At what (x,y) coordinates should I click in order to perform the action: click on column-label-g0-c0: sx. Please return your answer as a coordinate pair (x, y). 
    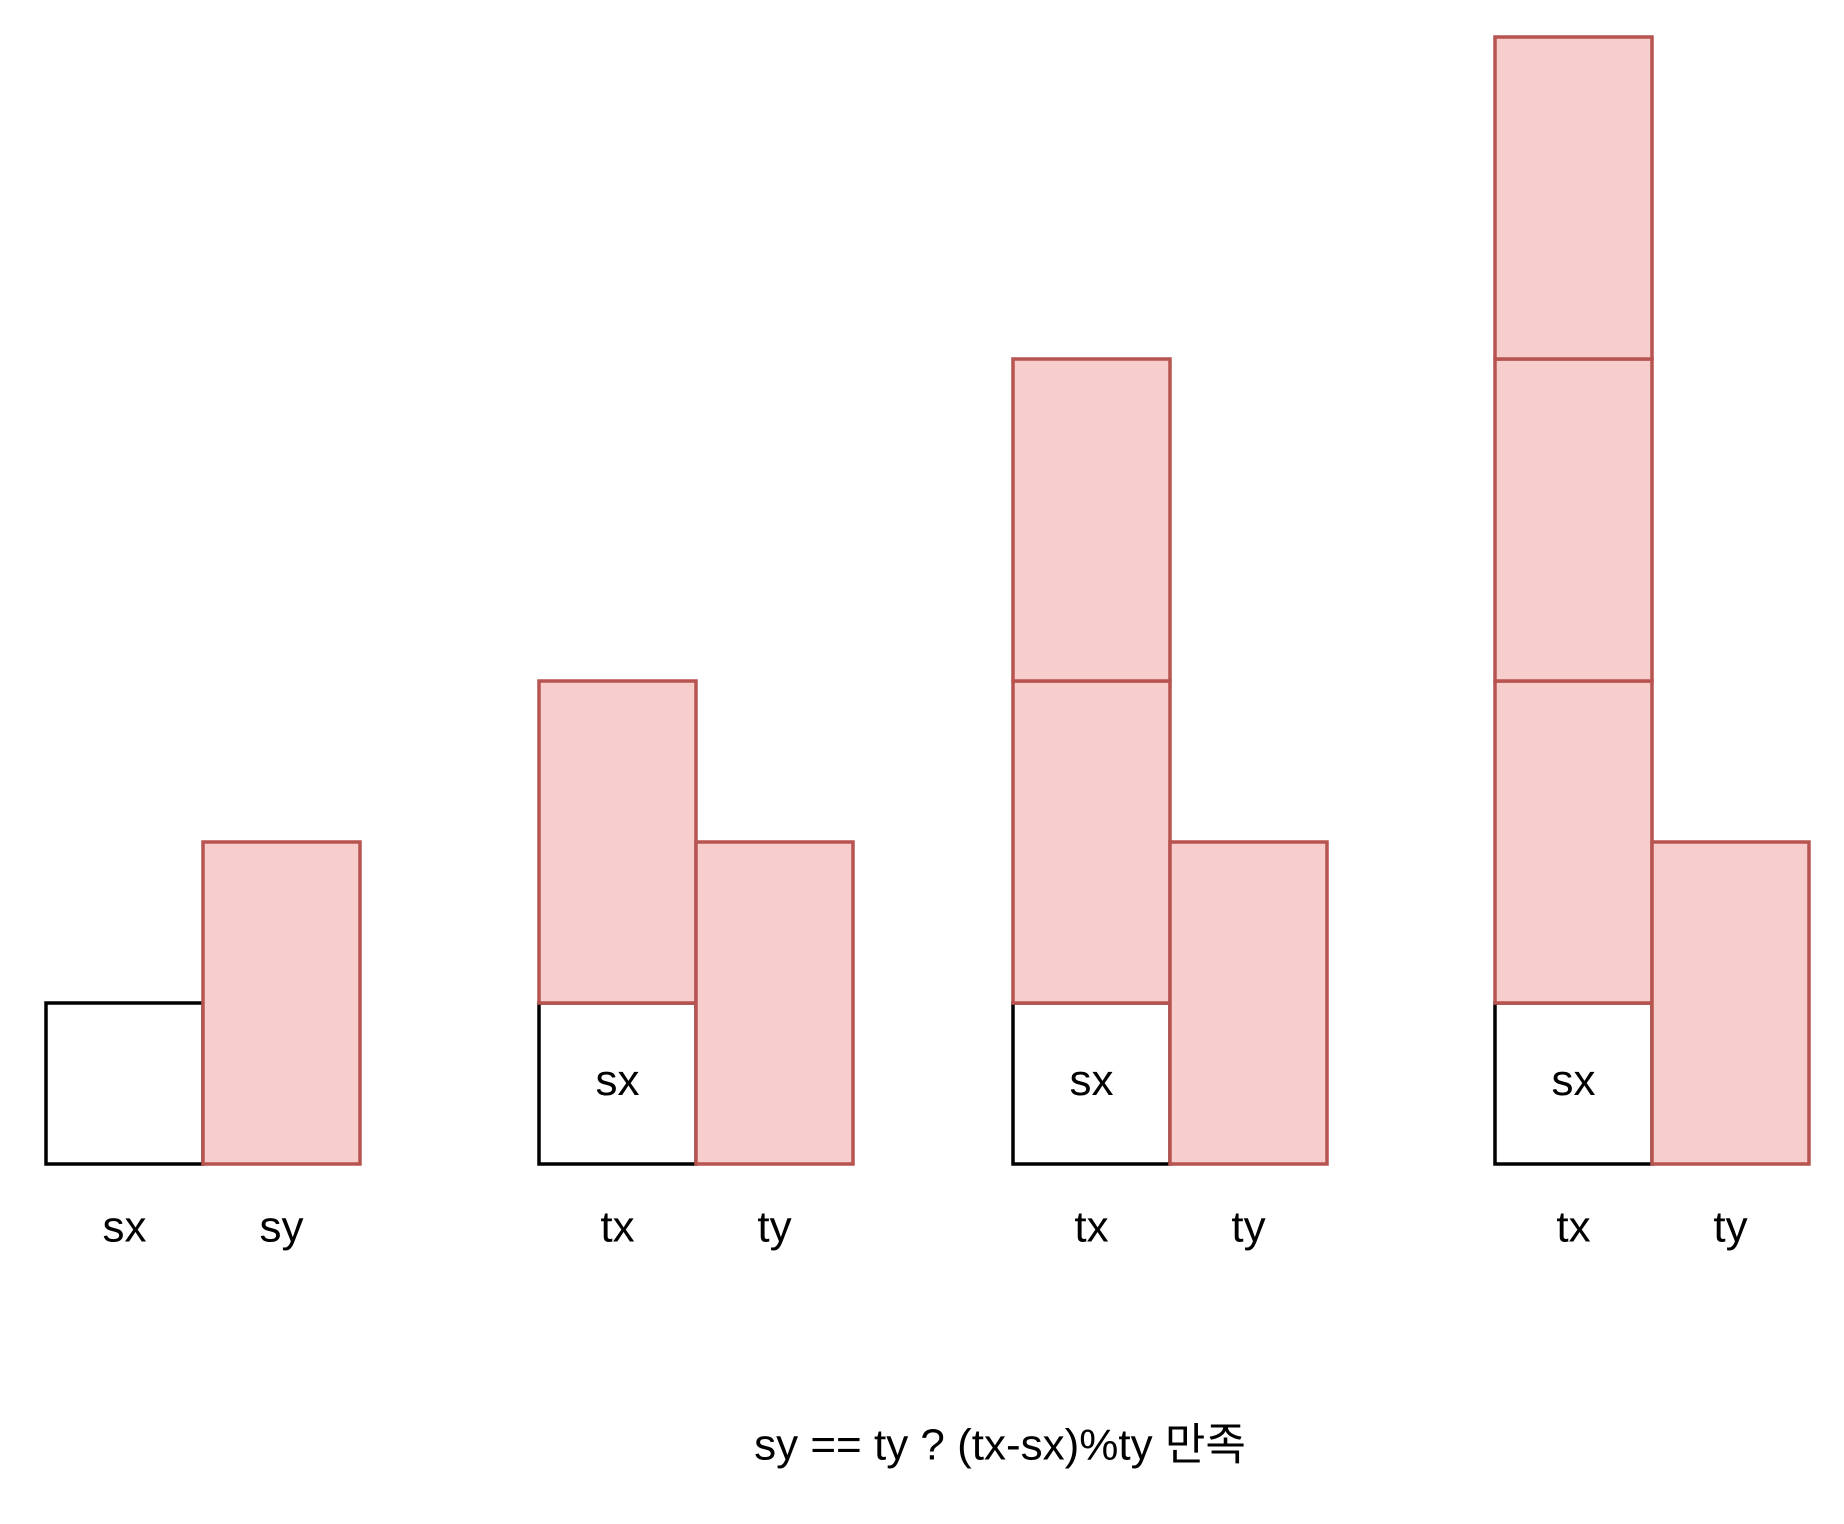
    Looking at the image, I should click on (125, 1227).